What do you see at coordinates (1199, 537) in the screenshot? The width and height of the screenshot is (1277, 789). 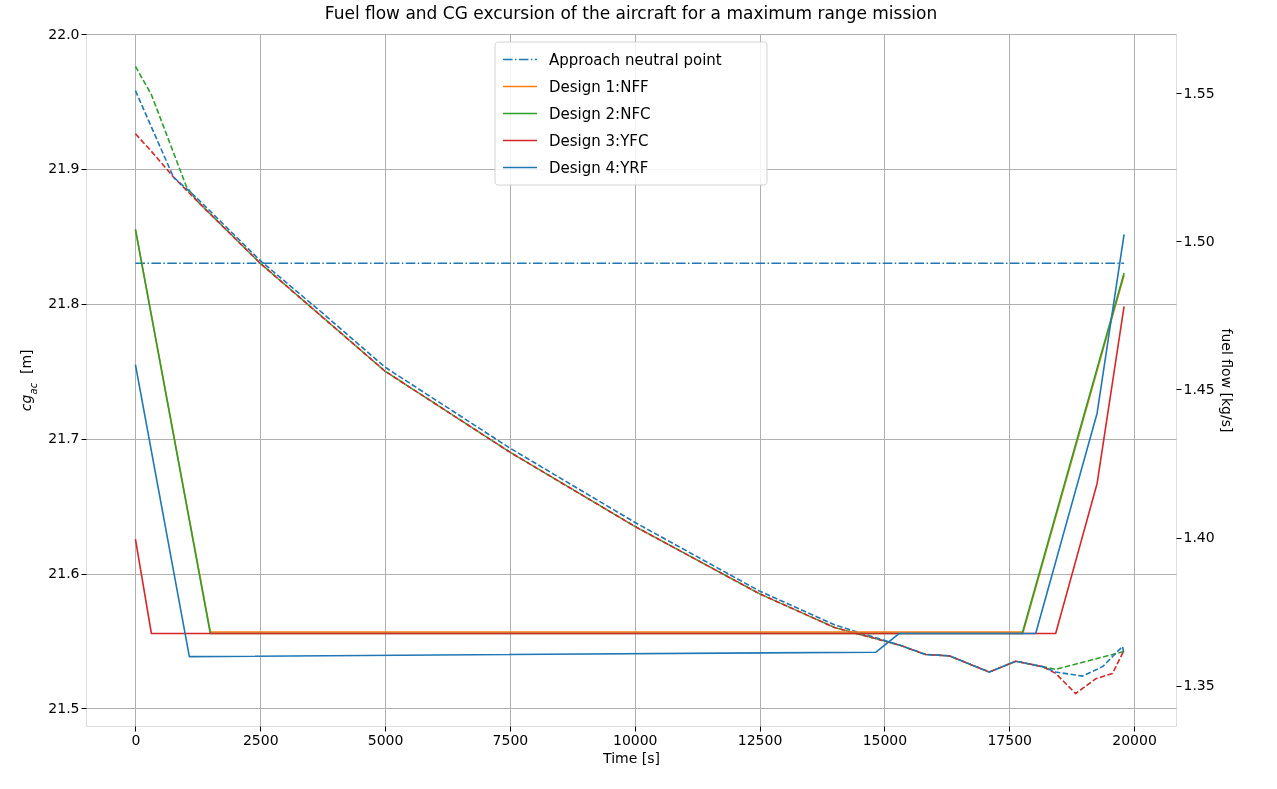 I see `y2-tick-label: 1.40` at bounding box center [1199, 537].